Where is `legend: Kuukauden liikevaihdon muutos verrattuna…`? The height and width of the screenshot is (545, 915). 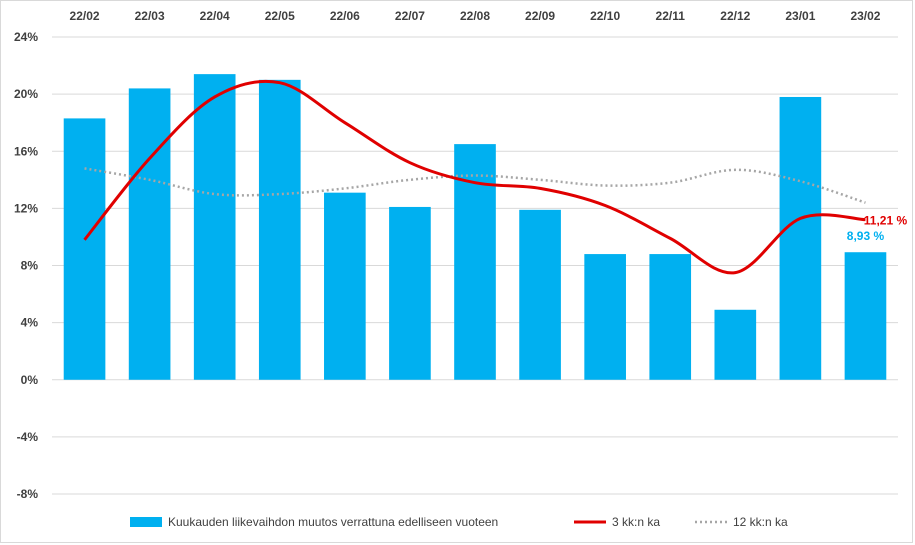
legend: Kuukauden liikevaihdon muutos verrattuna… is located at coordinates (459, 522).